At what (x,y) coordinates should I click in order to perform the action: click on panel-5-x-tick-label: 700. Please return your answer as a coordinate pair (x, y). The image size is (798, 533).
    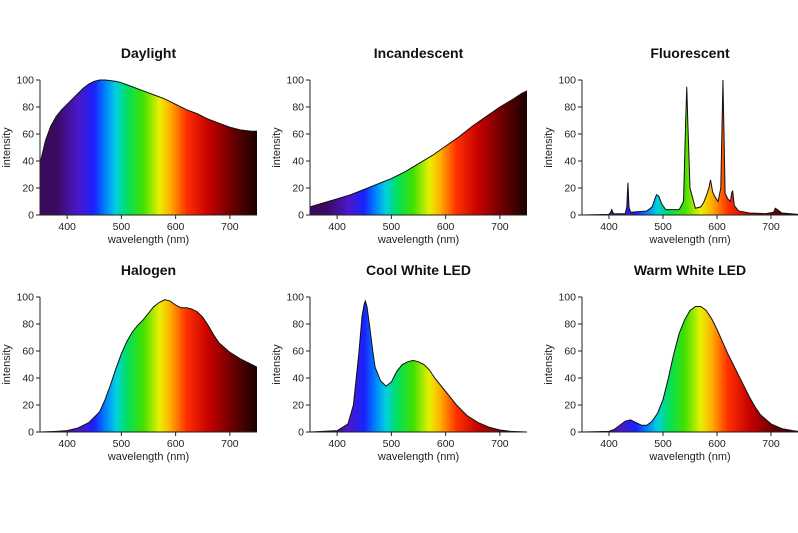
    Looking at the image, I should click on (500, 444).